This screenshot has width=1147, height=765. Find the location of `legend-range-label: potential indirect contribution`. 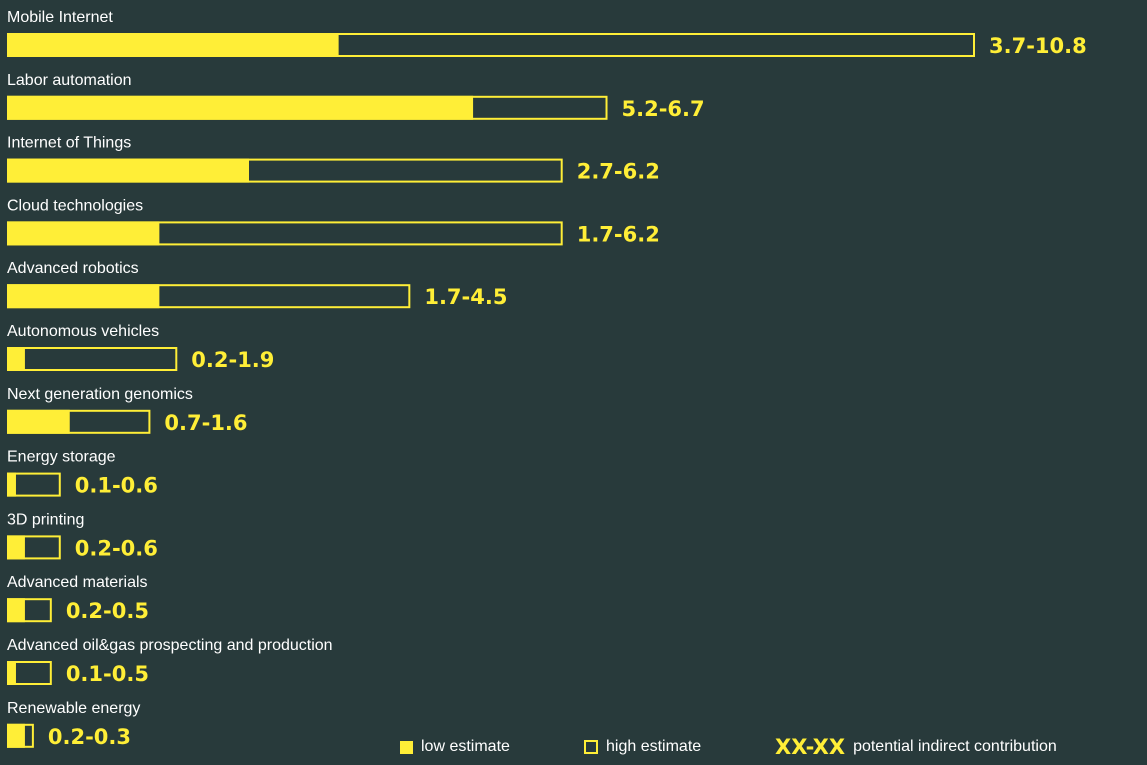

legend-range-label: potential indirect contribution is located at coordinates (955, 746).